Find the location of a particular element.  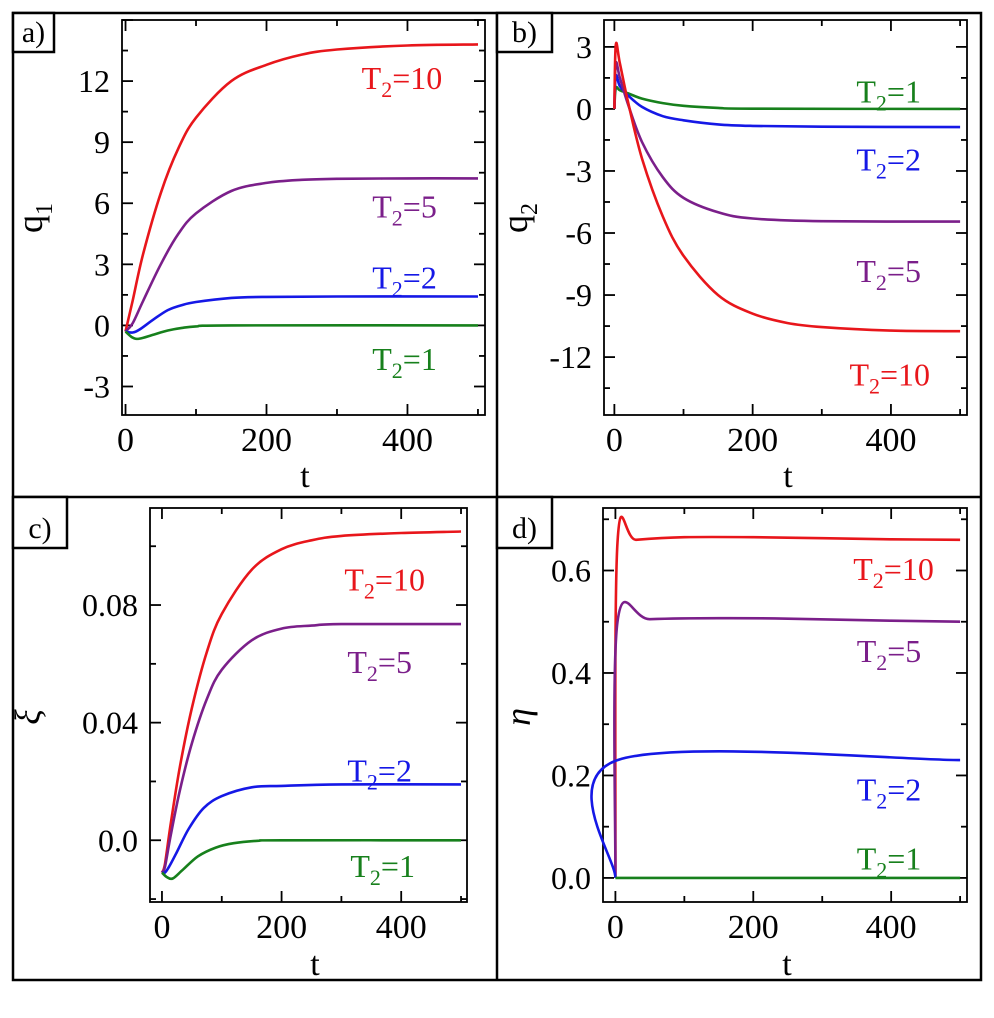

panel-label: a) is located at coordinates (33, 32).